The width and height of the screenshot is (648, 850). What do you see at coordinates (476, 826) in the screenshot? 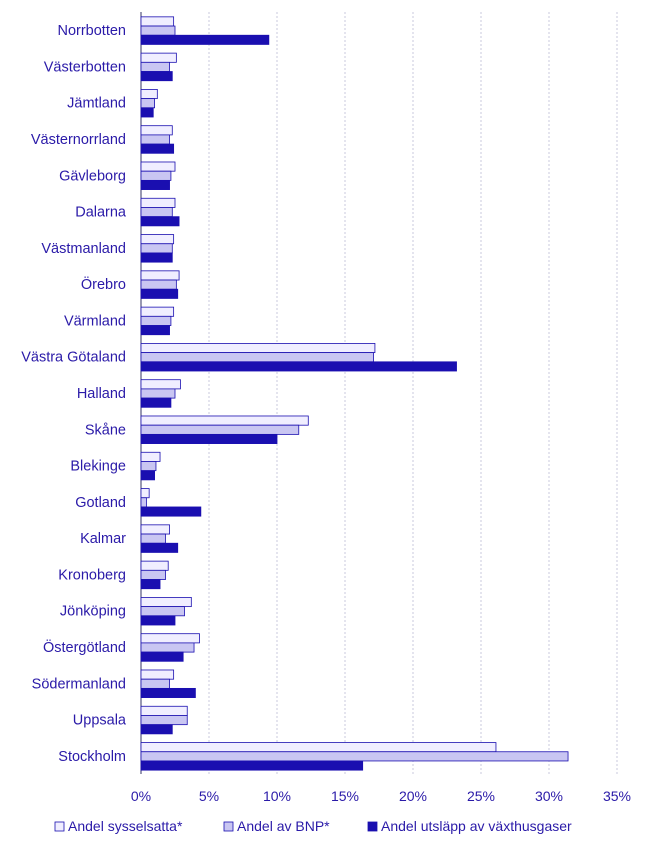
I see `legend-label: Andel utsläpp av växthusgaser` at bounding box center [476, 826].